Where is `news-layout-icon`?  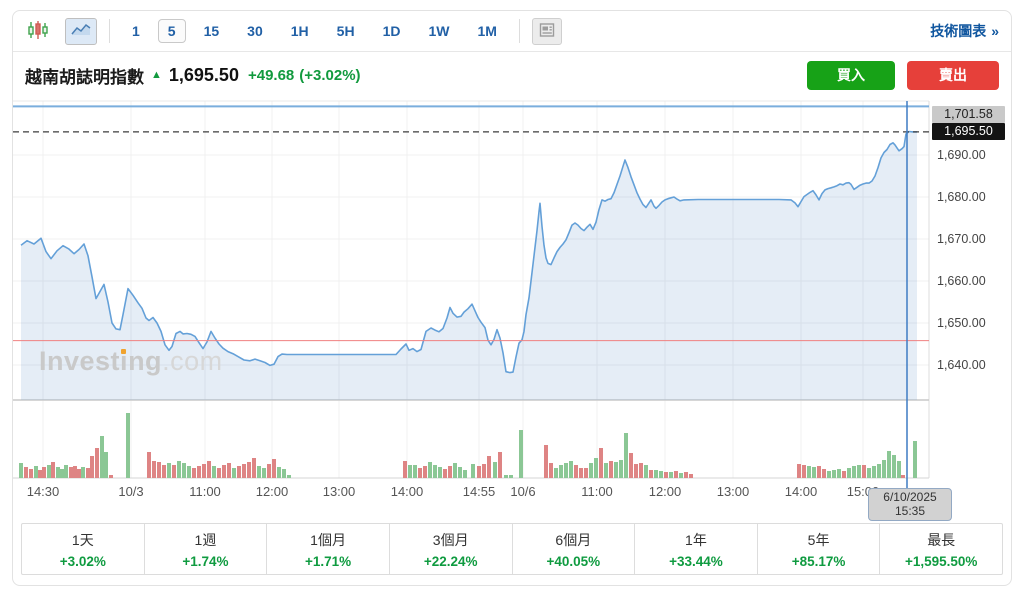
news-layout-icon is located at coordinates (547, 31).